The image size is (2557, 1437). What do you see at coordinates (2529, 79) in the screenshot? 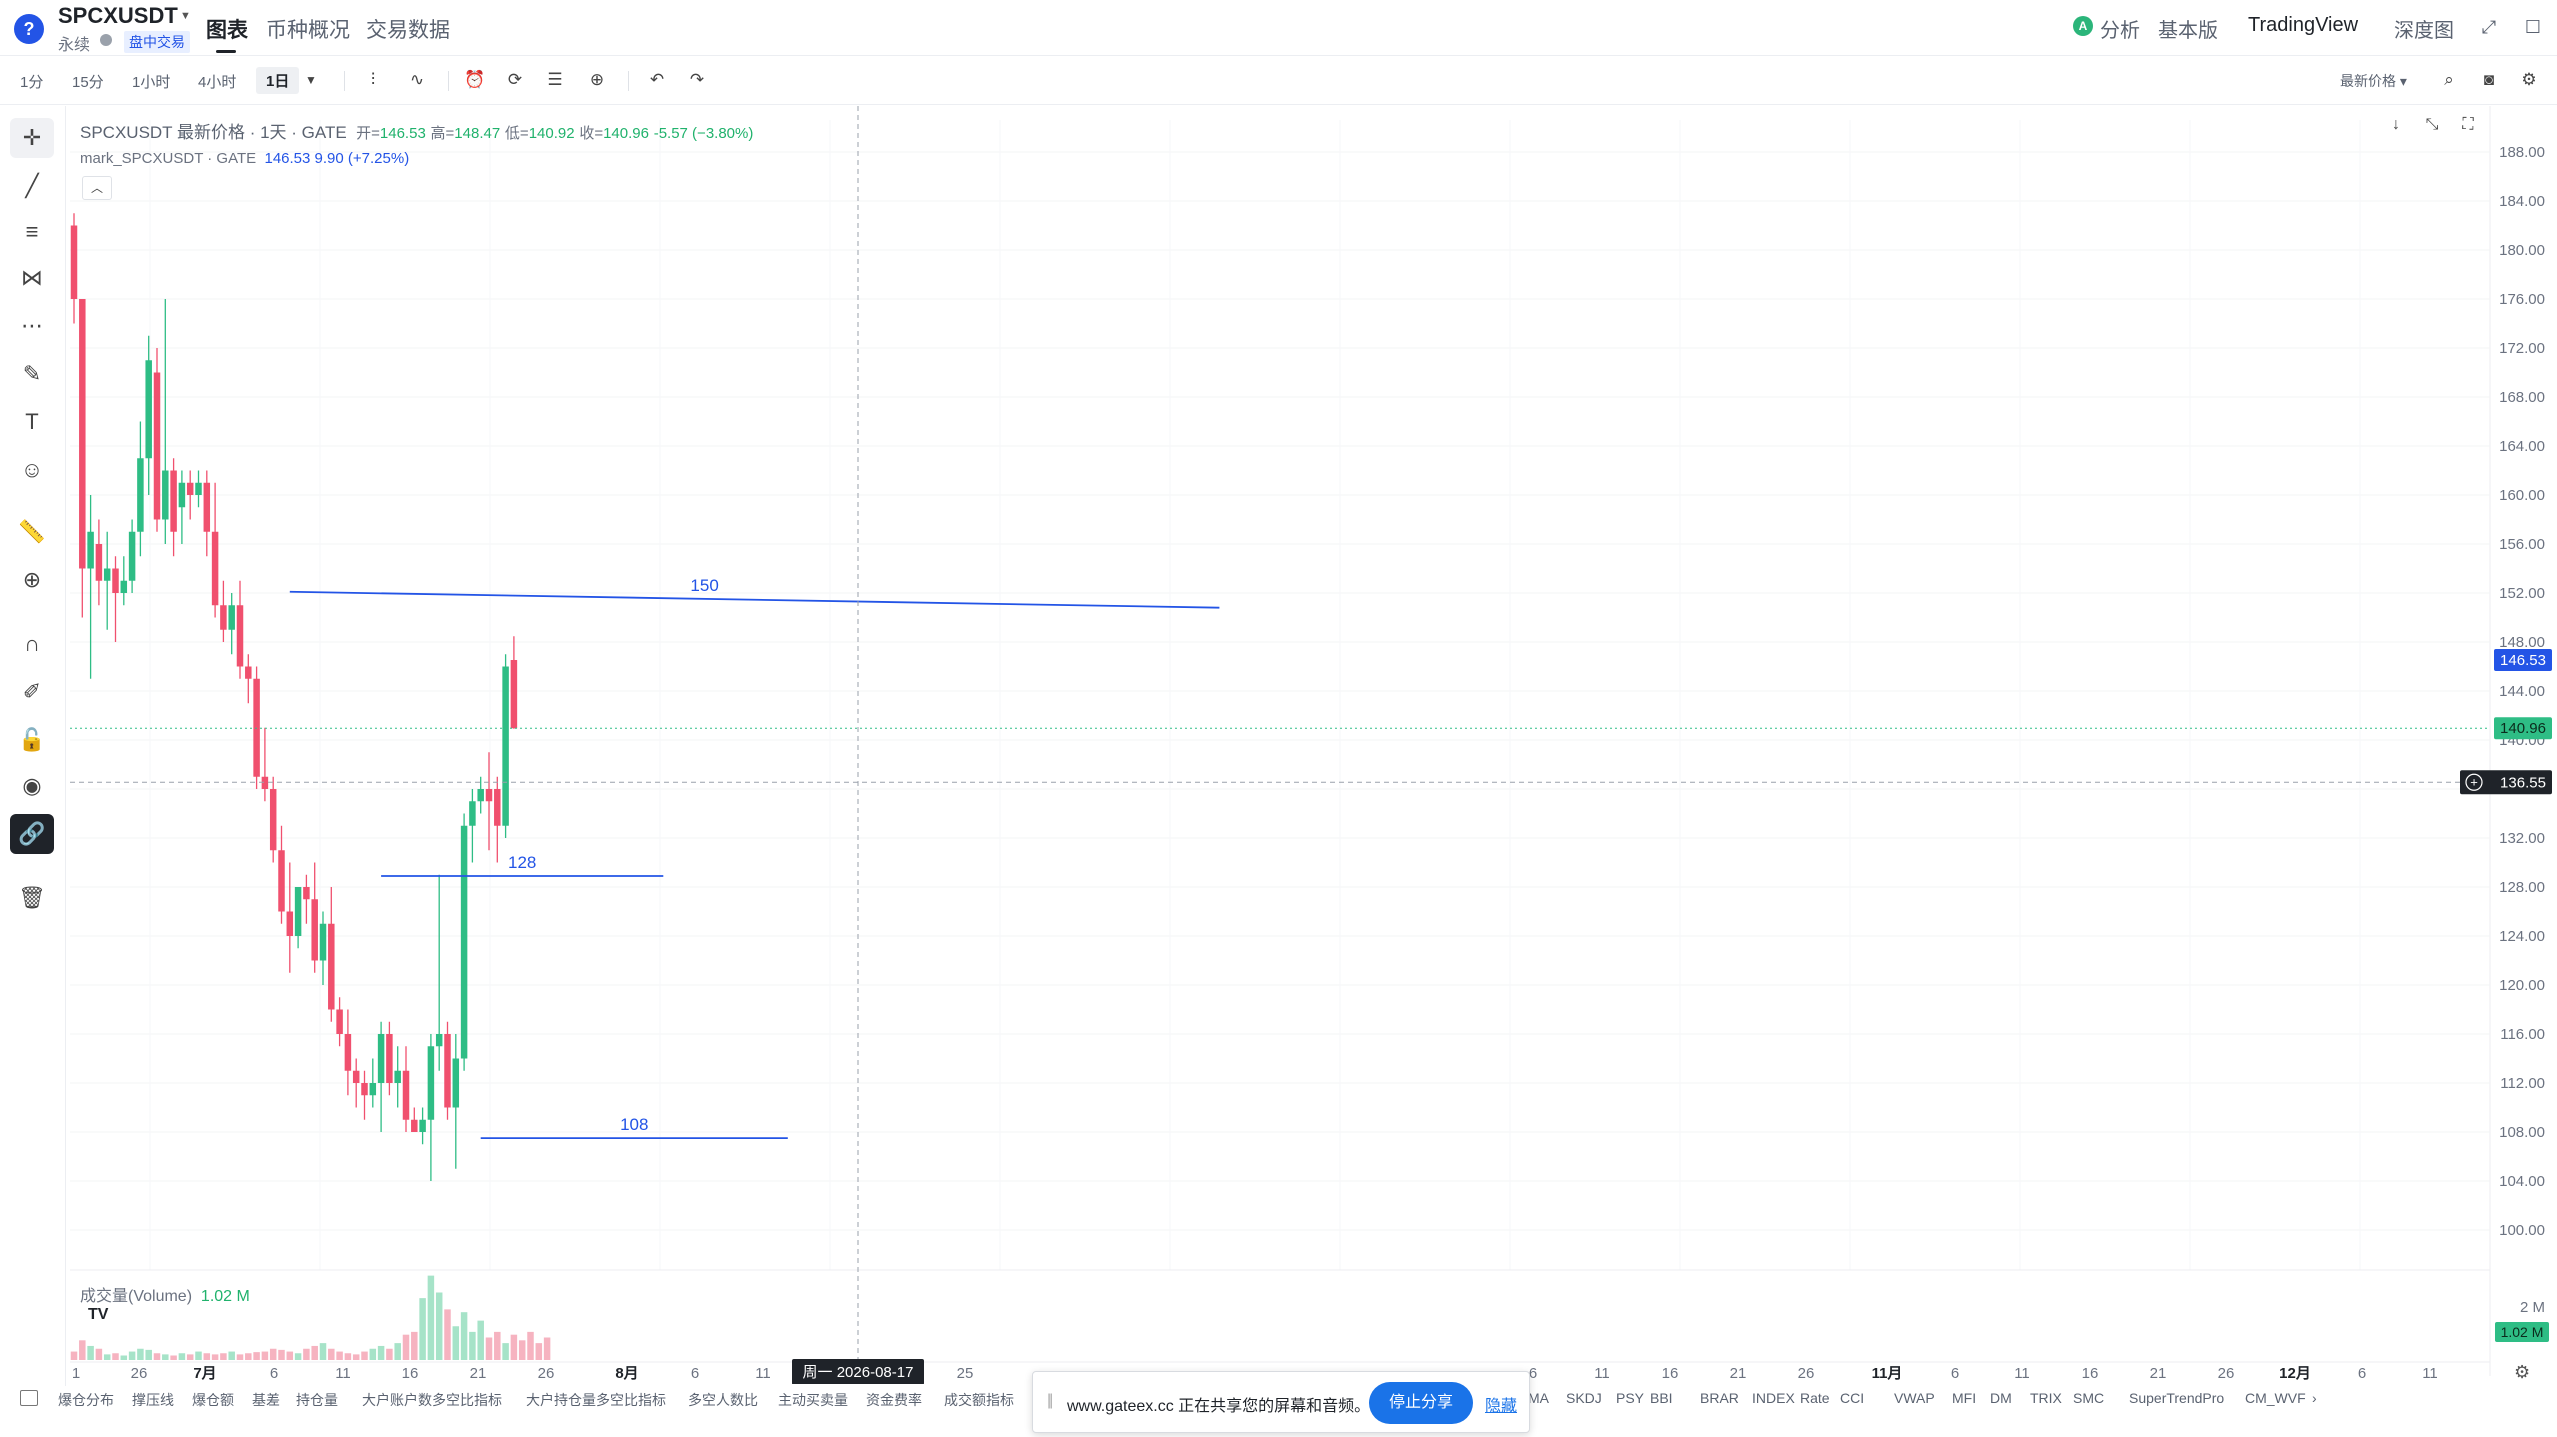
I see `gear-icon: ⚙` at bounding box center [2529, 79].